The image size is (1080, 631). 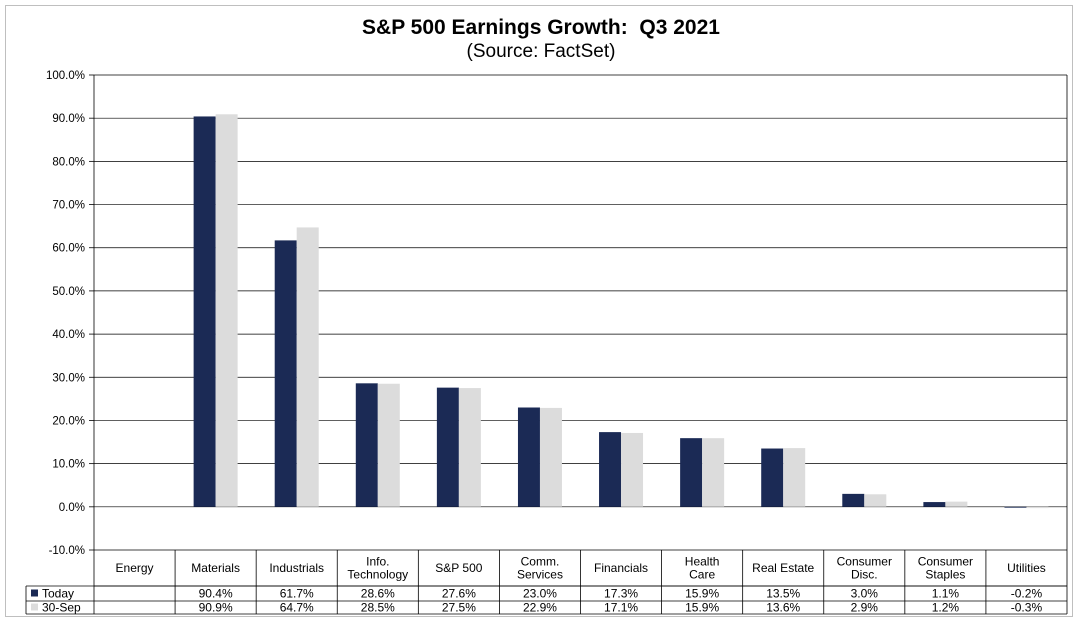 I want to click on category-label: Health, so click(x=702, y=562).